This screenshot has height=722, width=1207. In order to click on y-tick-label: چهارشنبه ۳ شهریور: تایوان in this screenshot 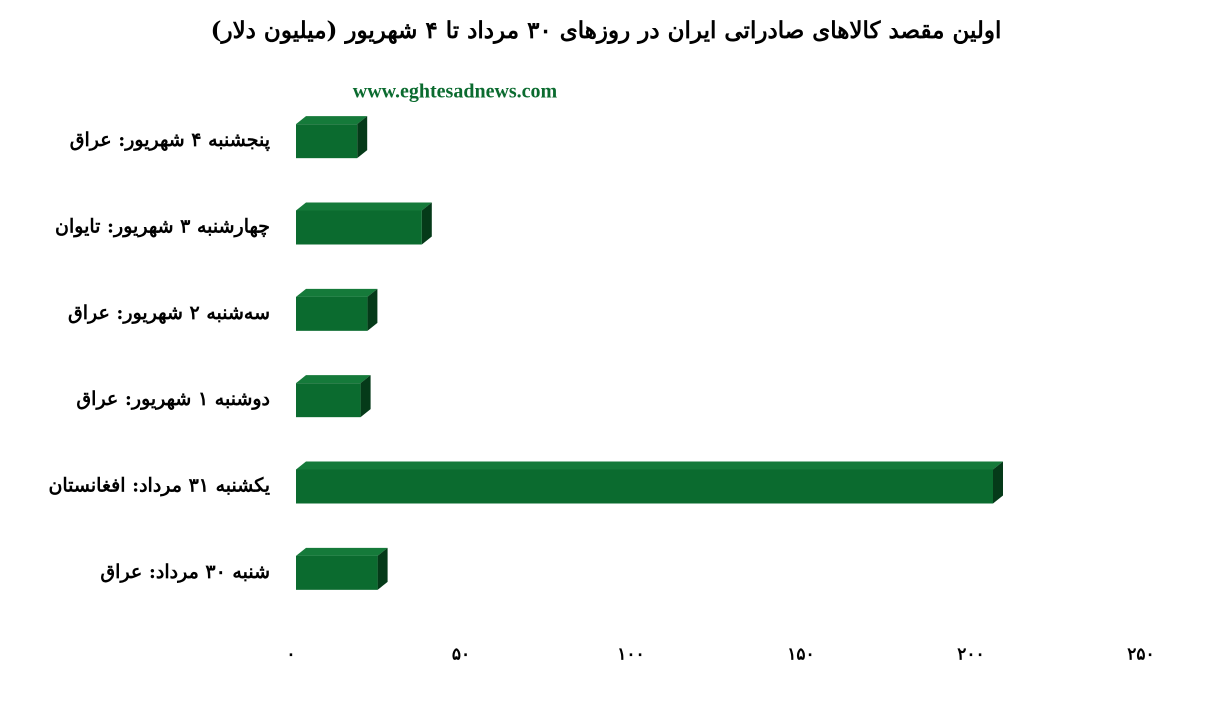, I will do `click(162, 227)`.